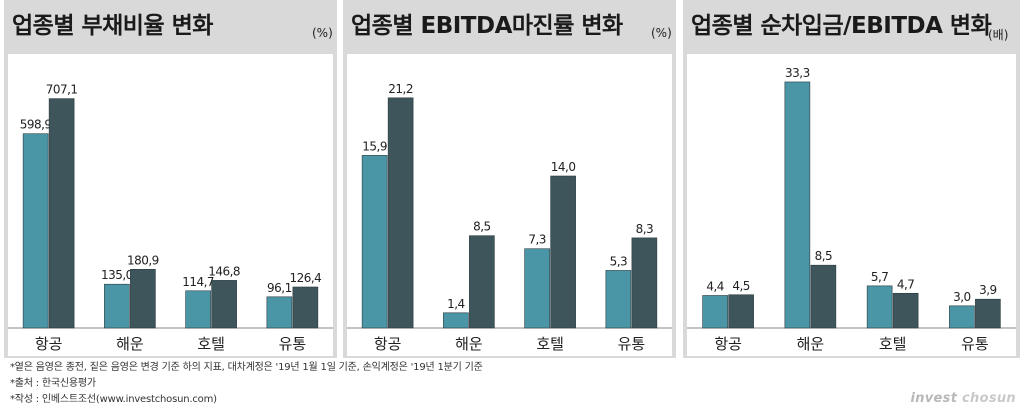 This screenshot has width=1024, height=410. What do you see at coordinates (117, 275) in the screenshot?
I see `data-label: 135,0` at bounding box center [117, 275].